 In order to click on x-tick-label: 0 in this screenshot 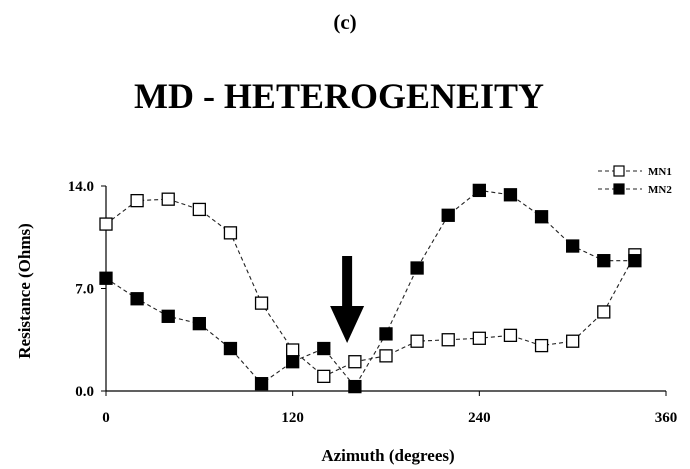, I will do `click(106, 418)`.